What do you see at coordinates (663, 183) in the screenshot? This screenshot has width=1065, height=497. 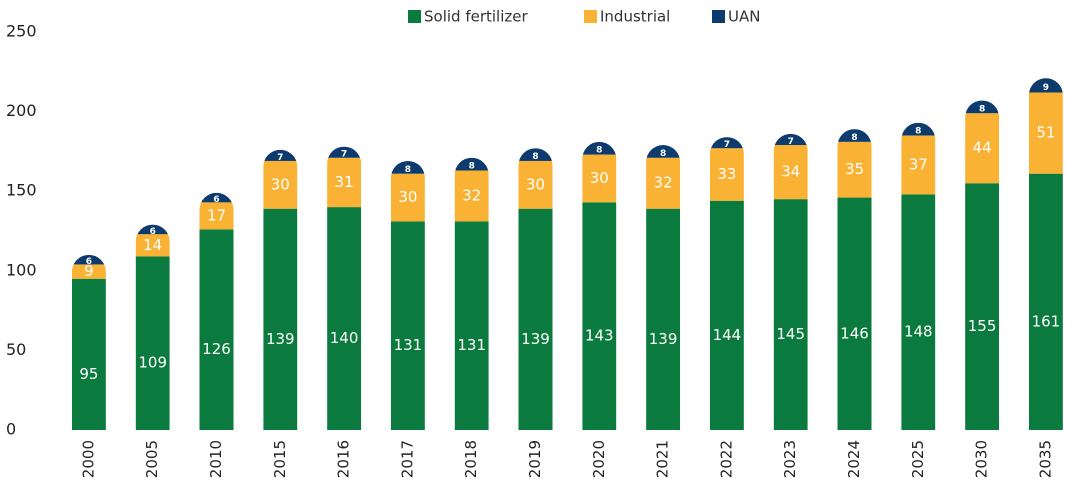 I see `data-label: 32` at bounding box center [663, 183].